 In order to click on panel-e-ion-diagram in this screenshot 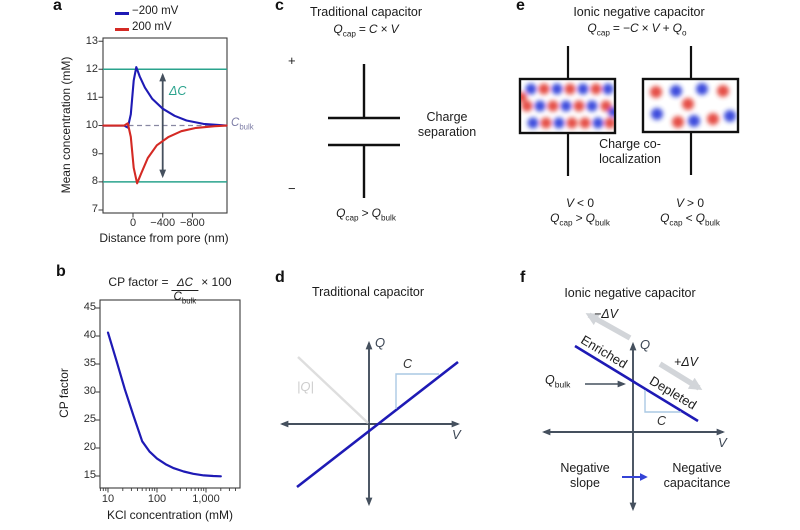, I will do `click(629, 111)`.